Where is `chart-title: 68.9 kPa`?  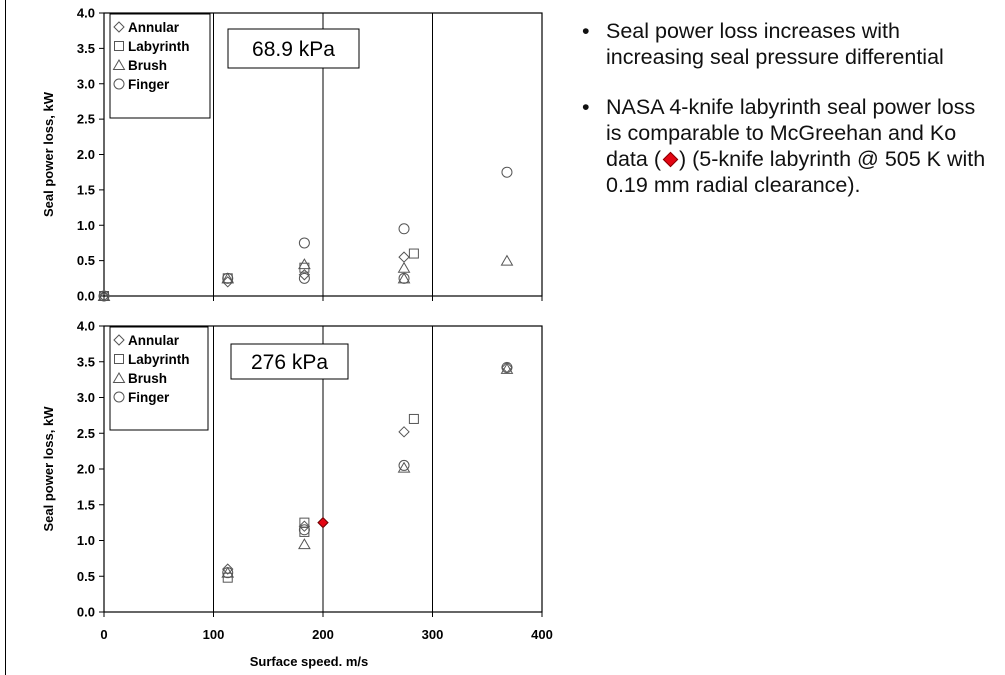 chart-title: 68.9 kPa is located at coordinates (293, 49).